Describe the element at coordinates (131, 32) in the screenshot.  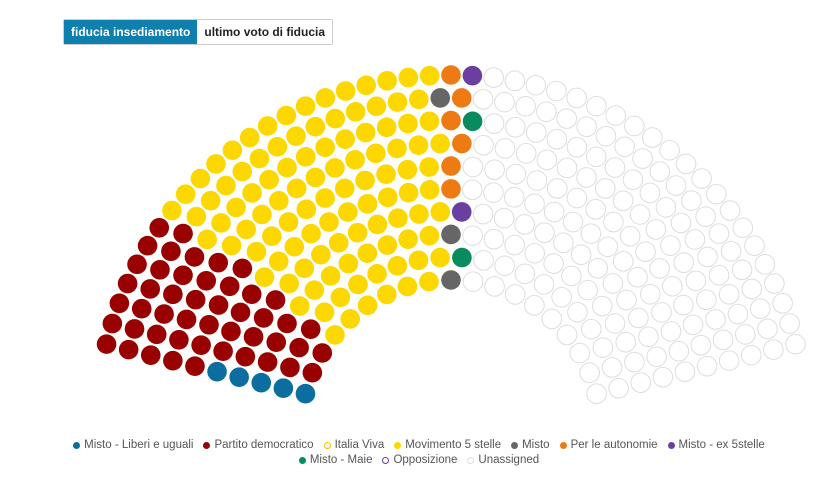
I see `tab: fiducia insediamento` at that location.